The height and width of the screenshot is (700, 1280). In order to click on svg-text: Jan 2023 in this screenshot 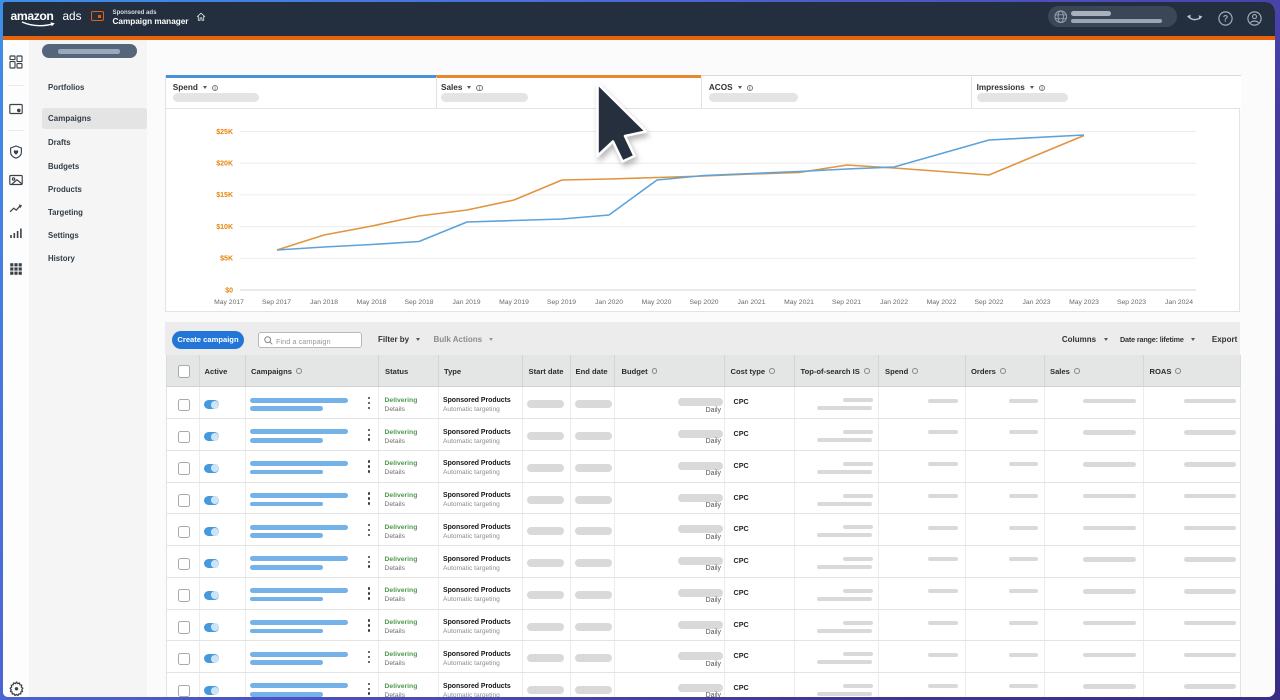, I will do `click(1037, 302)`.